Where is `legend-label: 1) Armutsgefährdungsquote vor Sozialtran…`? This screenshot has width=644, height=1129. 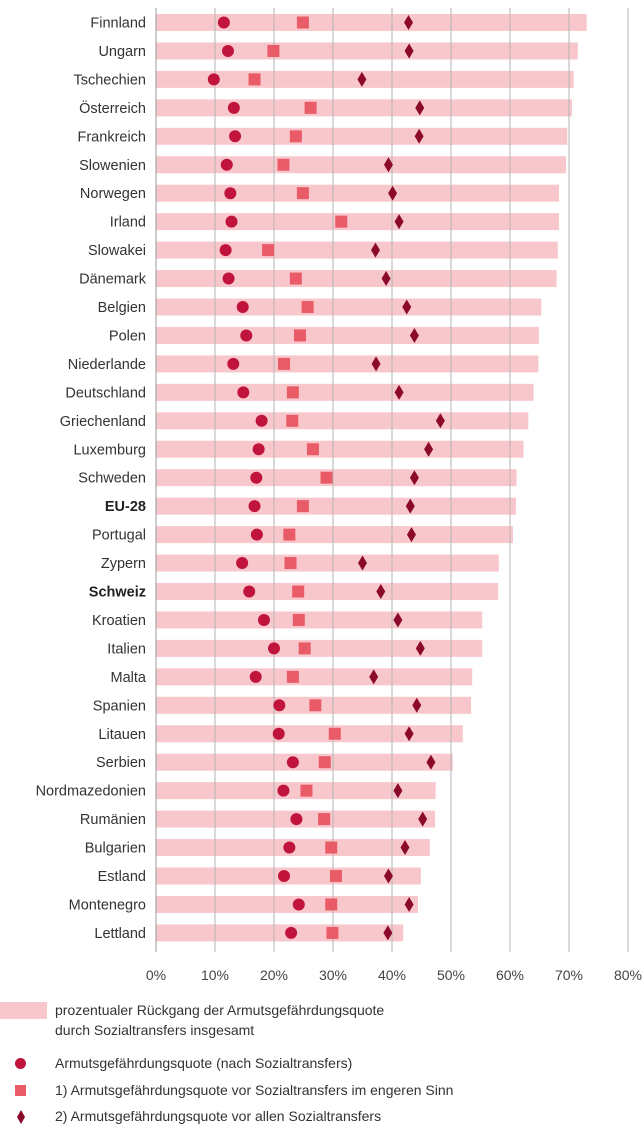 legend-label: 1) Armutsgefährdungsquote vor Sozialtran… is located at coordinates (254, 1090).